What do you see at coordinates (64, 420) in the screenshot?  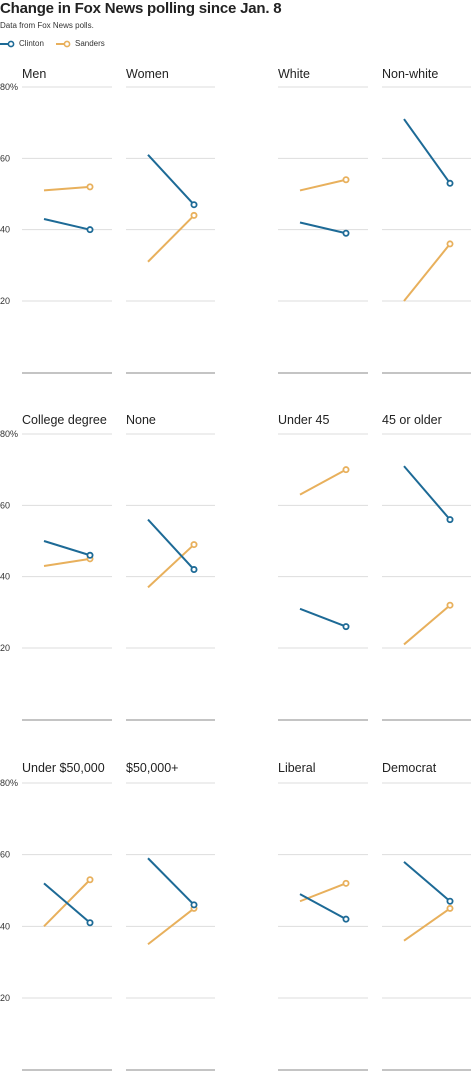 I see `panel-label: College degree` at bounding box center [64, 420].